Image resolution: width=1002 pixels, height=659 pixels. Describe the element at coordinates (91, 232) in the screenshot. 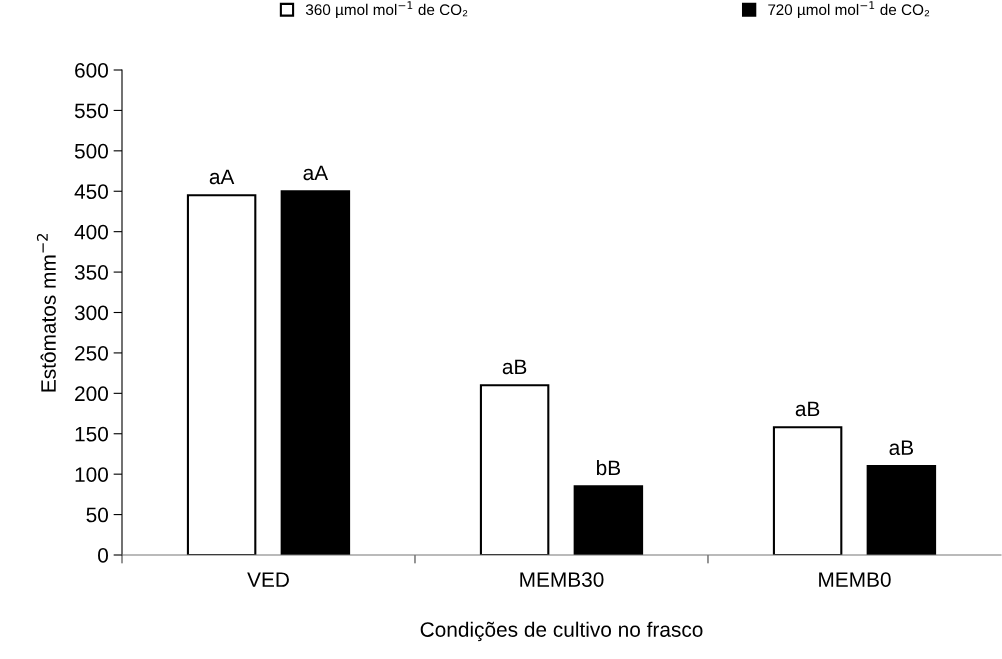

I see `y-tick-label: 400` at that location.